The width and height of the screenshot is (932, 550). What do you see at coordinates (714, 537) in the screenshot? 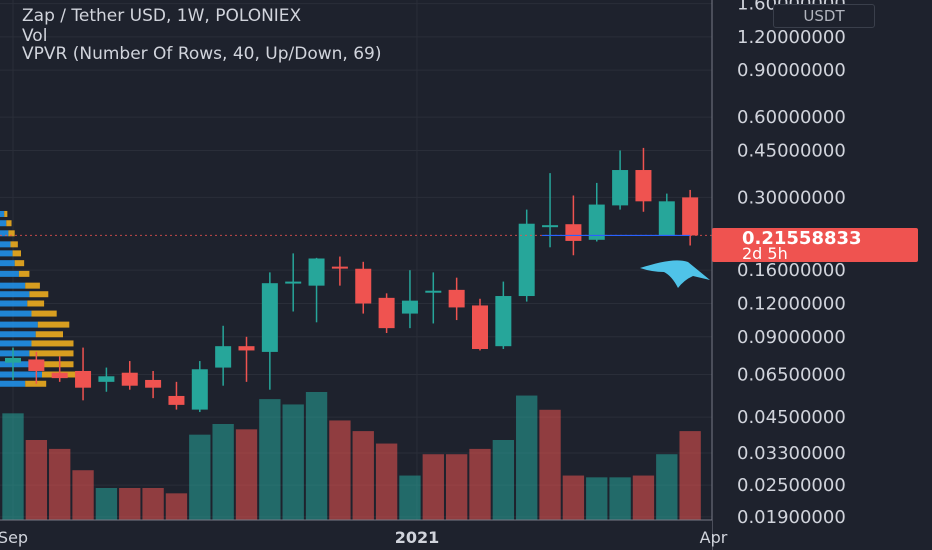
I see `time-tick-label: Apr` at bounding box center [714, 537].